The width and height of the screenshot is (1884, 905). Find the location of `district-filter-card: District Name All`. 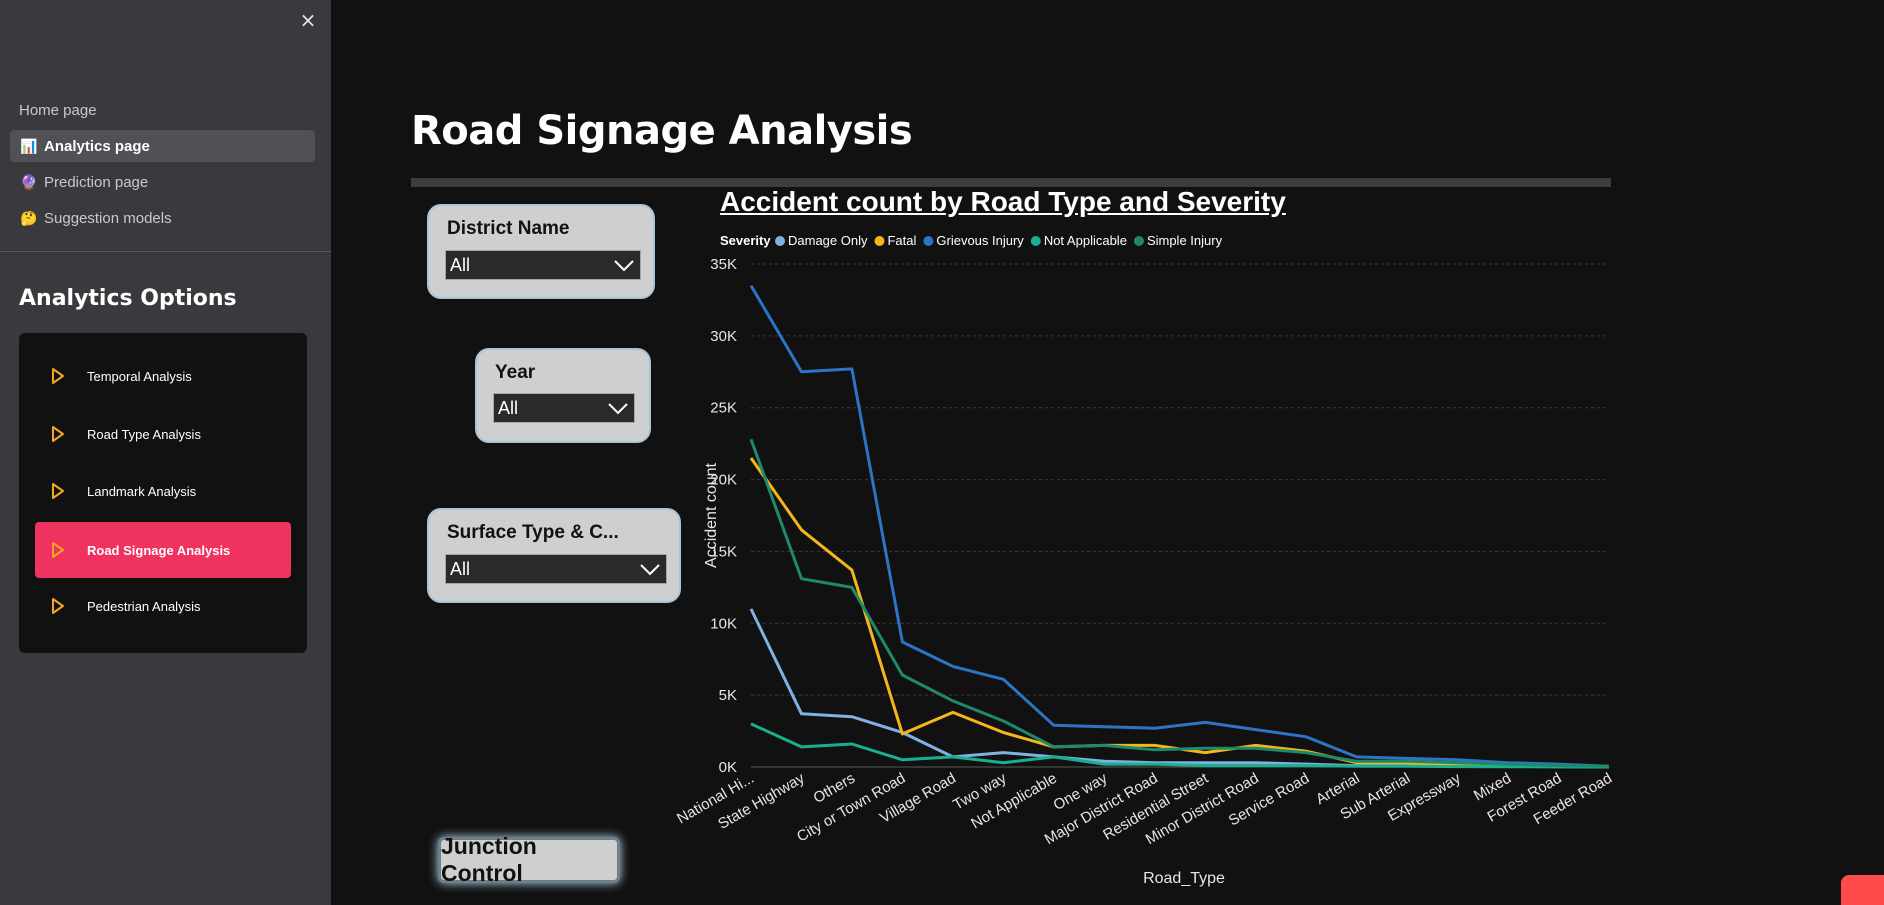

district-filter-card: District Name All is located at coordinates (541, 251).